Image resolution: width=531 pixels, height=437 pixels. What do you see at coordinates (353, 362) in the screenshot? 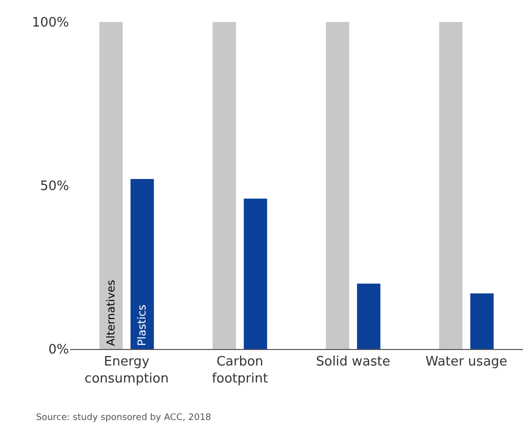
I see `x-tick-label: Solid waste` at bounding box center [353, 362].